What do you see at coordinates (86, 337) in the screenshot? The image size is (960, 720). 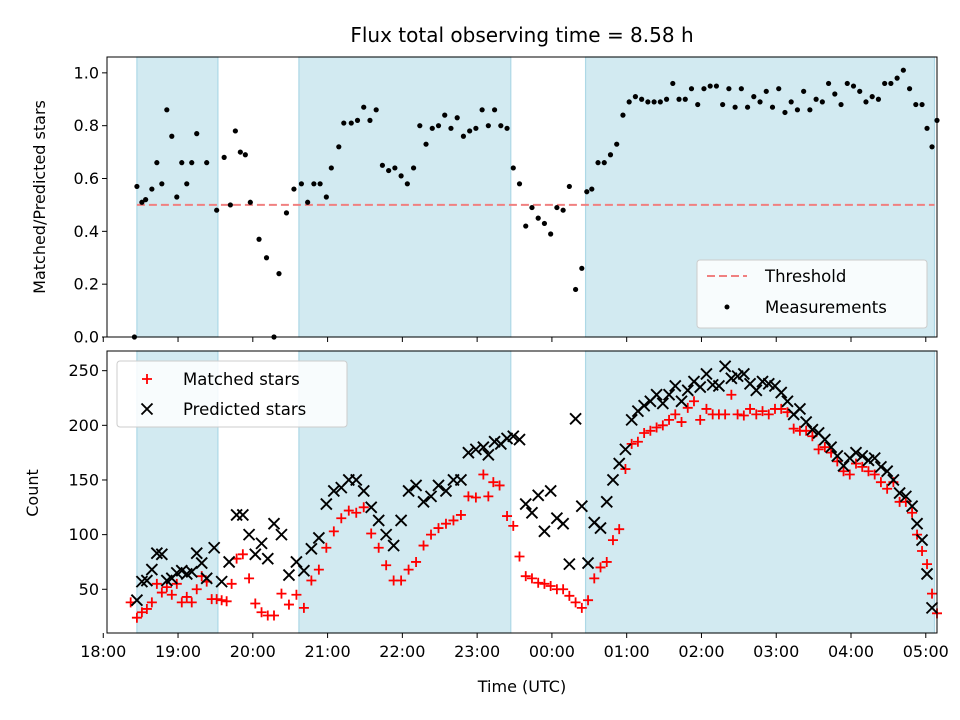 I see `y-tick-label: 0.0` at bounding box center [86, 337].